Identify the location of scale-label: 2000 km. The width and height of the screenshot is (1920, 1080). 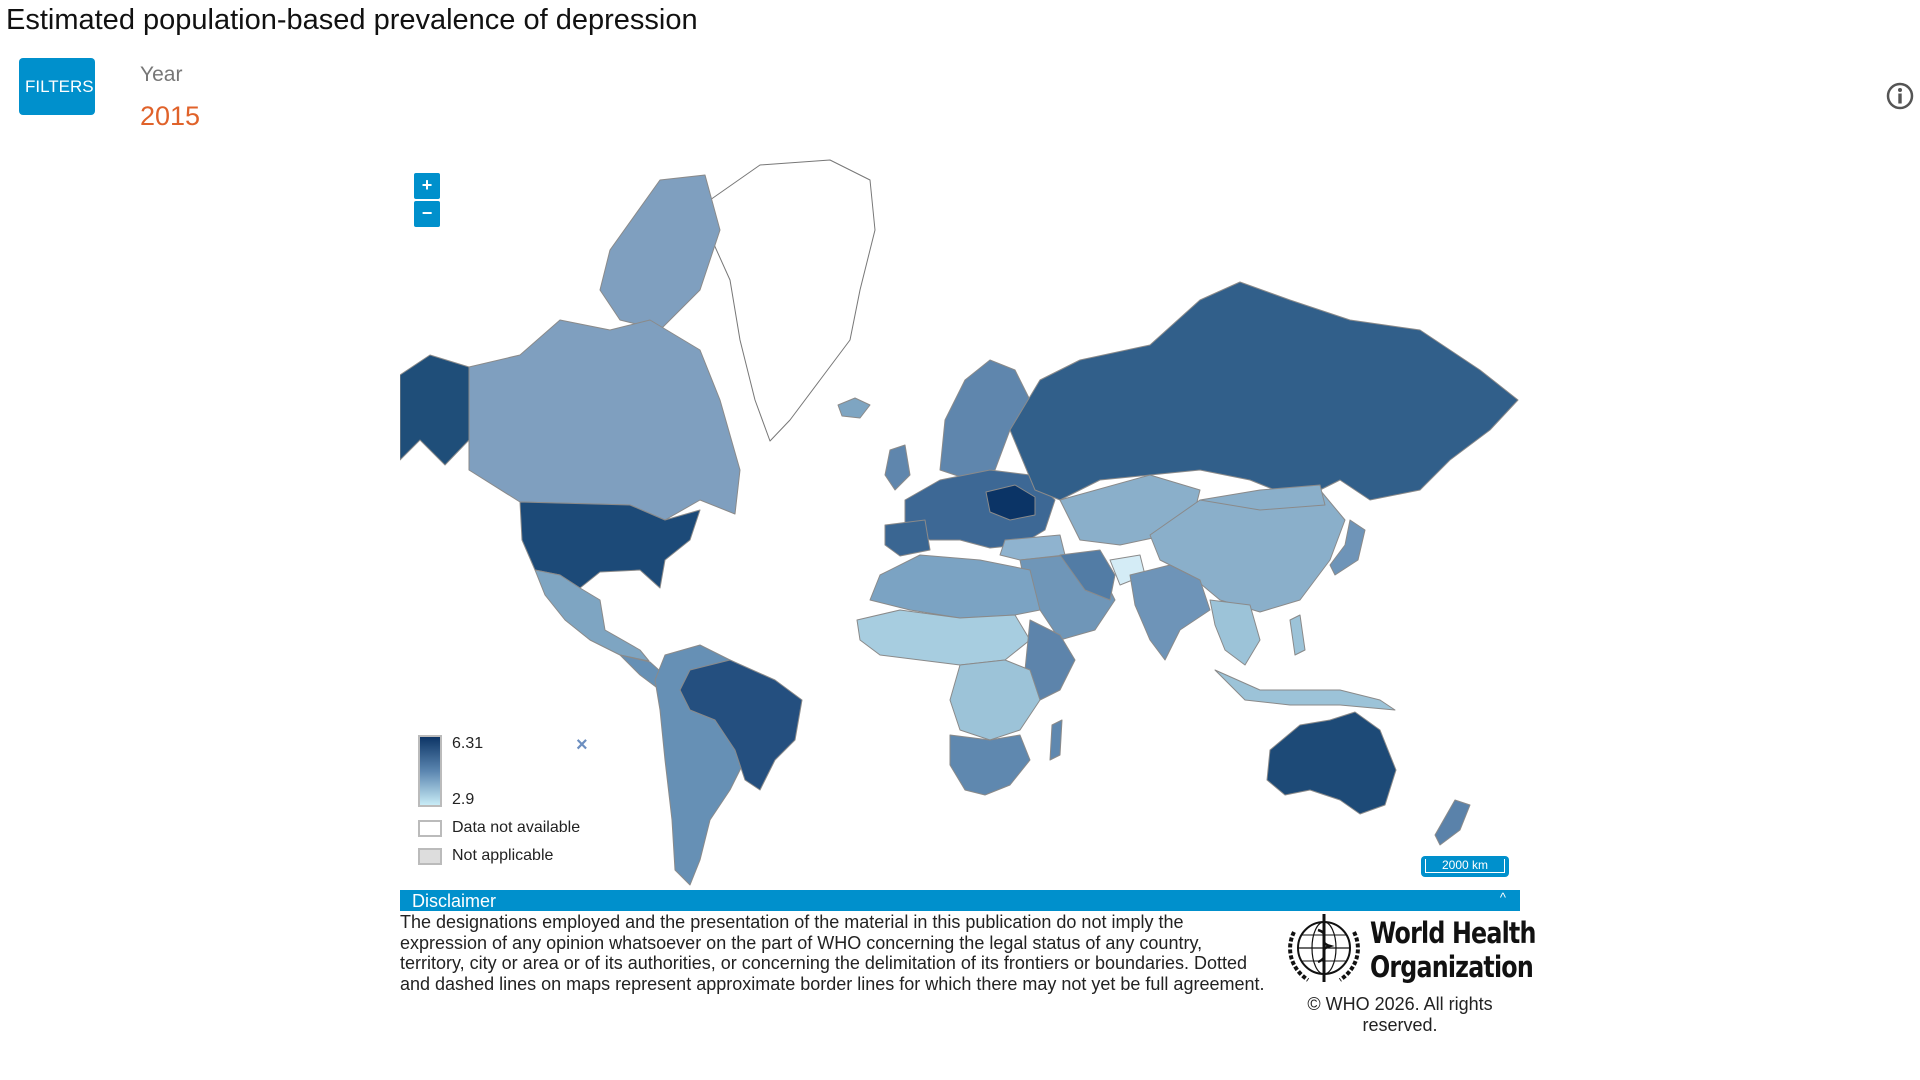
(1465, 866).